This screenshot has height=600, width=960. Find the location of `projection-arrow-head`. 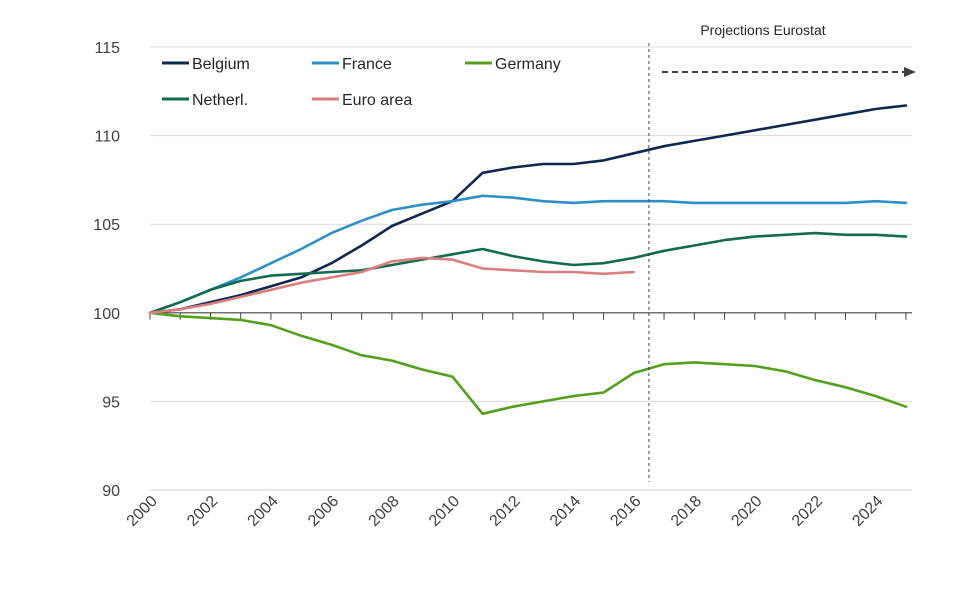

projection-arrow-head is located at coordinates (910, 72).